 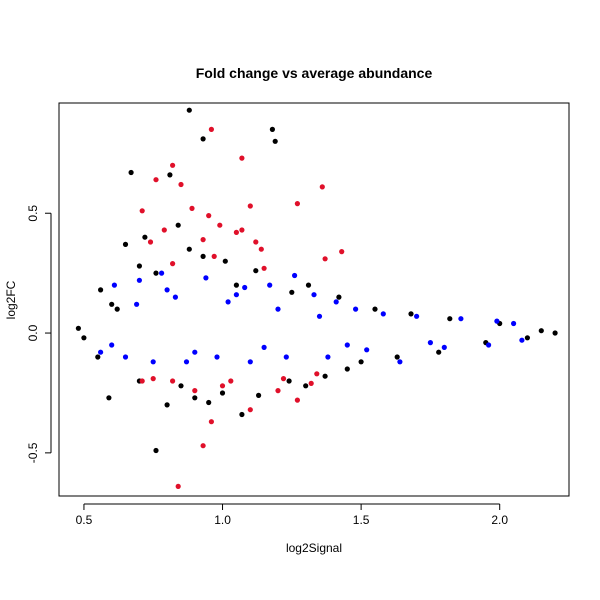 What do you see at coordinates (292, 515) in the screenshot?
I see `x-axis: 0.5 1.0 1.5 2.0` at bounding box center [292, 515].